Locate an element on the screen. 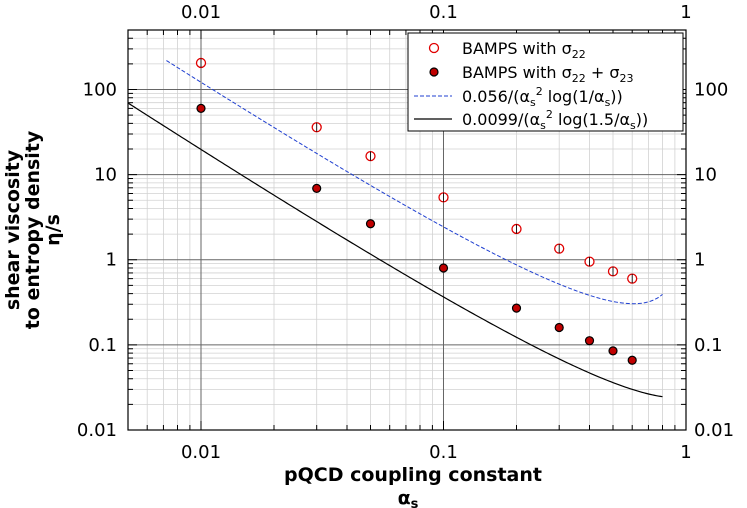  x-axis-symbol: αs is located at coordinates (408, 497).